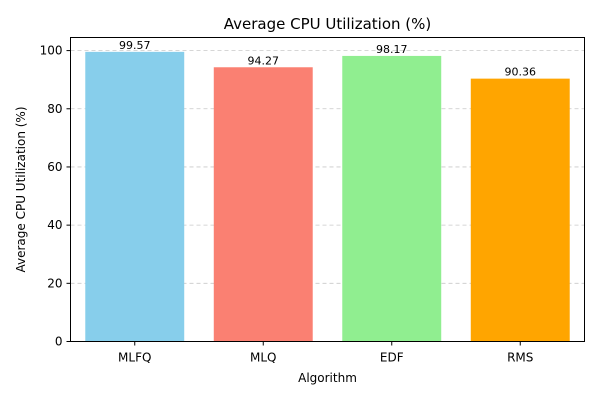 The image size is (600, 400). What do you see at coordinates (520, 358) in the screenshot?
I see `x-tick-label: RMS` at bounding box center [520, 358].